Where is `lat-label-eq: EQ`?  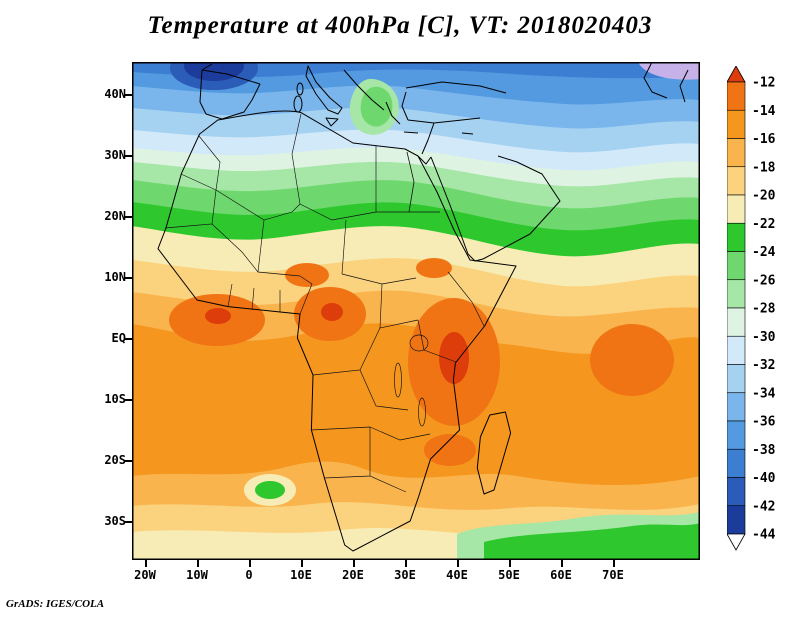 lat-label-eq: EQ is located at coordinates (118, 338).